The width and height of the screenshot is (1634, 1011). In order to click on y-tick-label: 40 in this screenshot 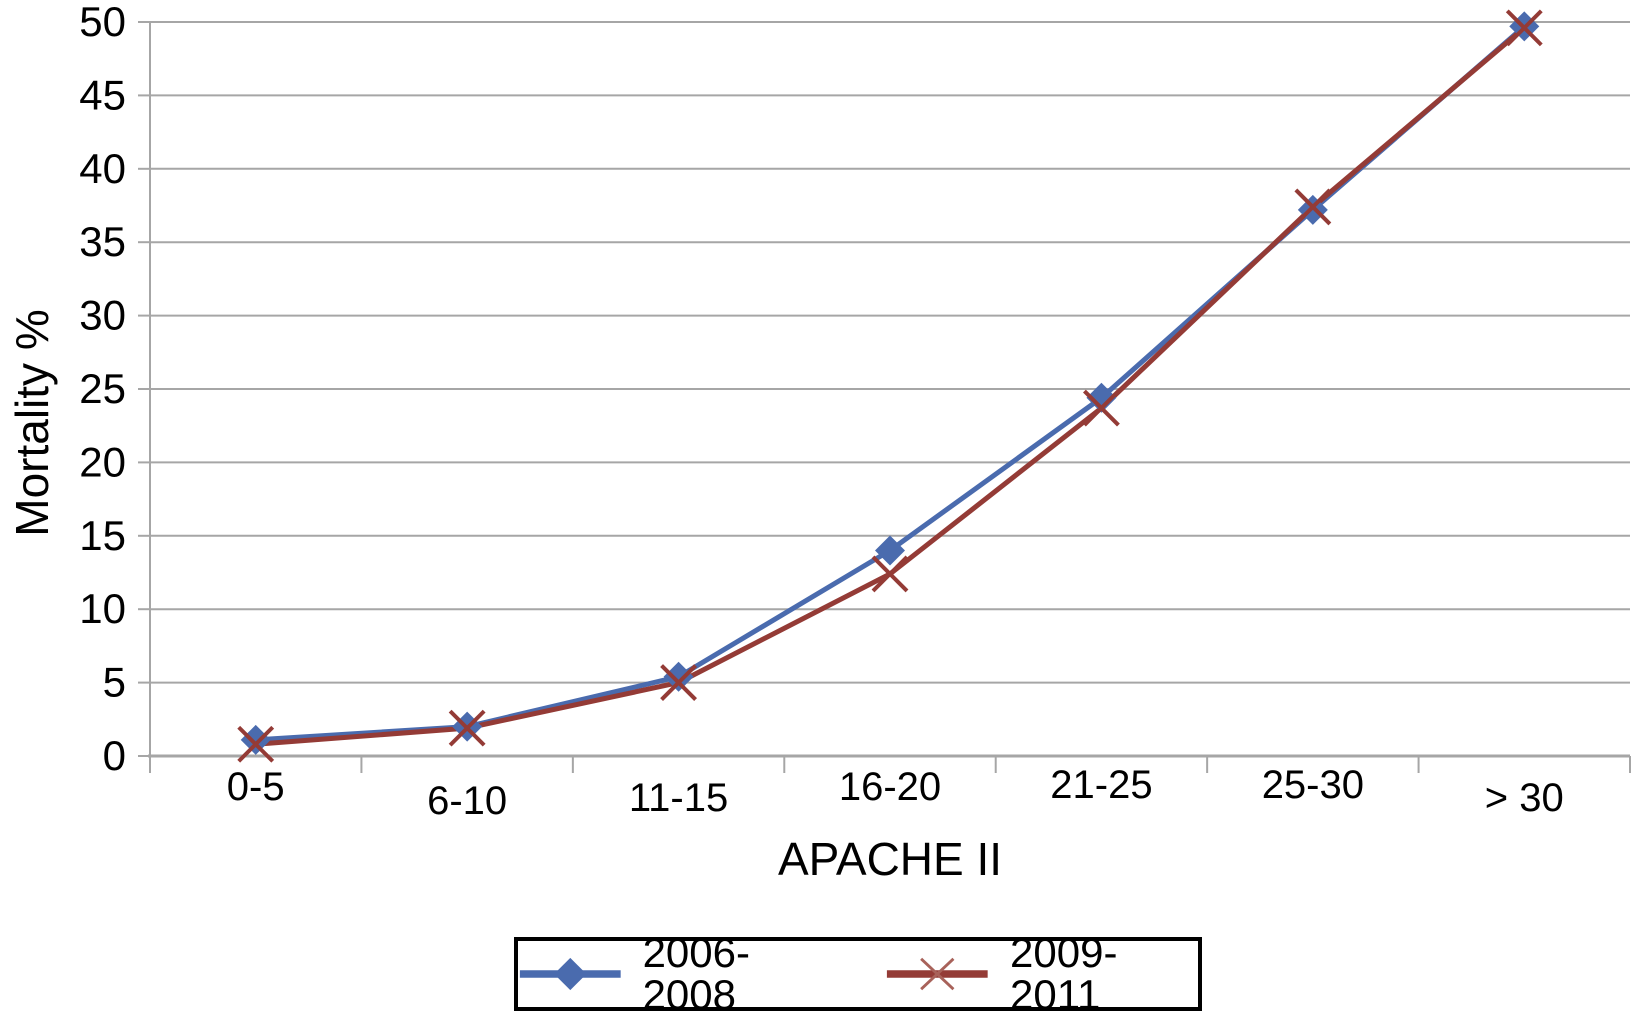, I will do `click(102, 168)`.